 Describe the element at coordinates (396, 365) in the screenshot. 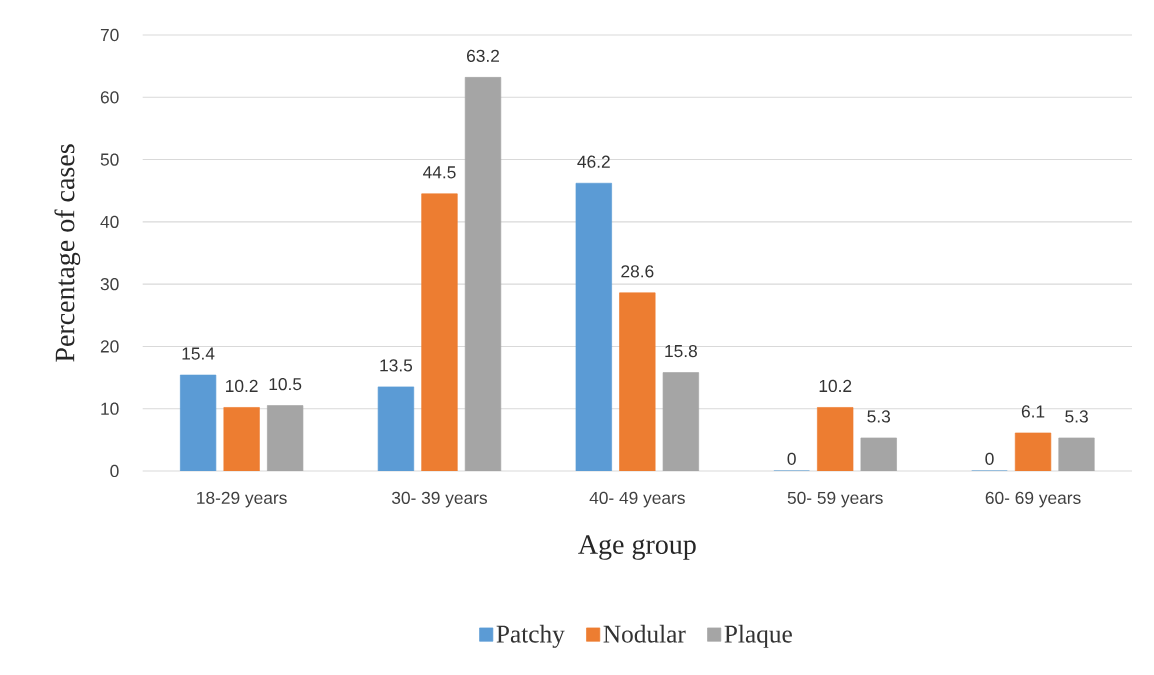

I see `data-label: 13.5` at that location.